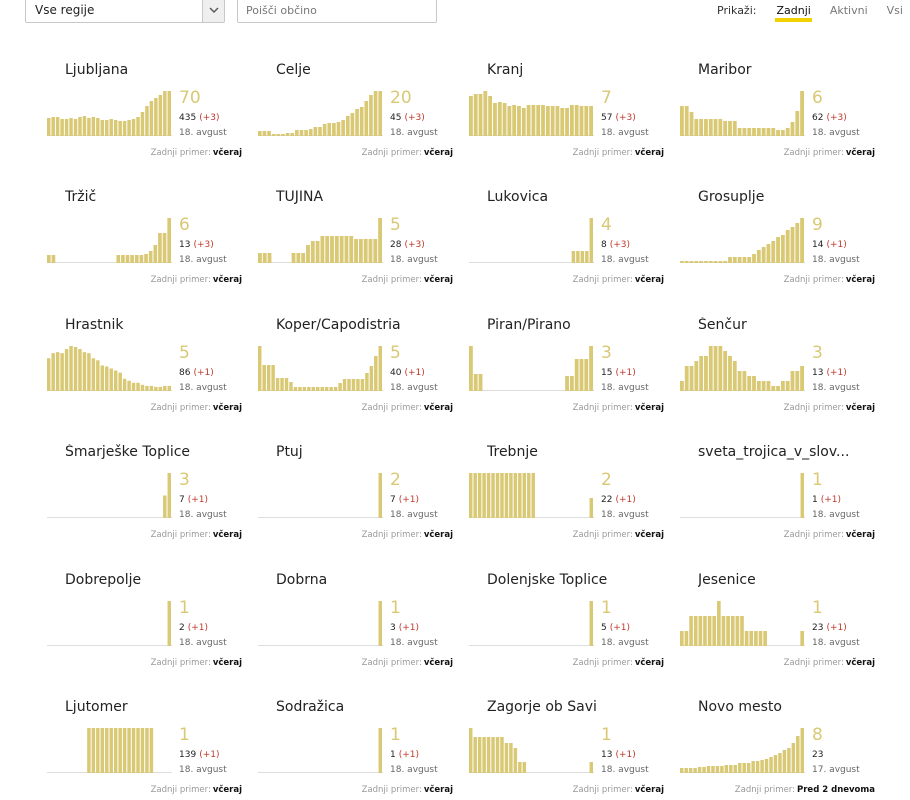 The image size is (910, 800). I want to click on chevron-down-icon, so click(213, 11).